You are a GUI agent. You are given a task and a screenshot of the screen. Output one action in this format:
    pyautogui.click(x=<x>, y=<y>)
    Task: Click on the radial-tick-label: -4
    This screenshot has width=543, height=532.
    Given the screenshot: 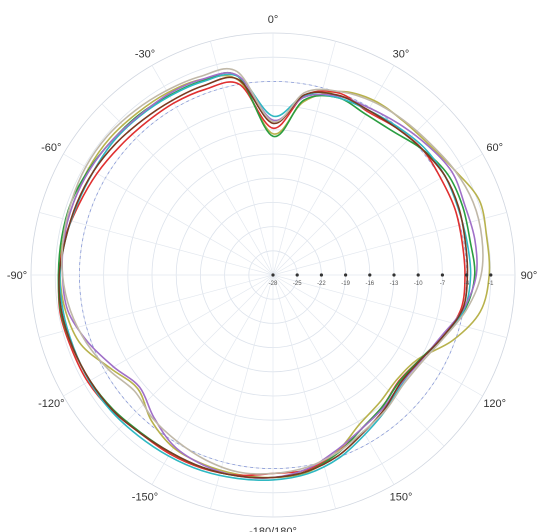 What is the action you would take?
    pyautogui.click(x=467, y=284)
    